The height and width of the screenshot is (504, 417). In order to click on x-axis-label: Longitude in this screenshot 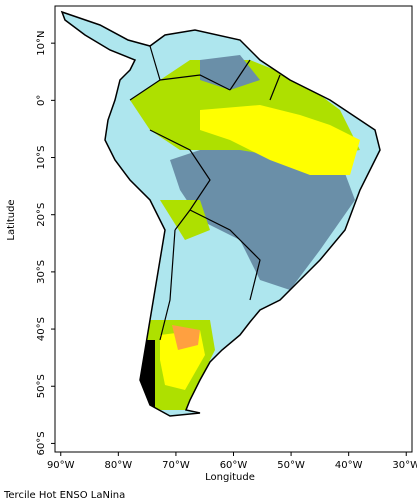, I will do `click(230, 477)`.